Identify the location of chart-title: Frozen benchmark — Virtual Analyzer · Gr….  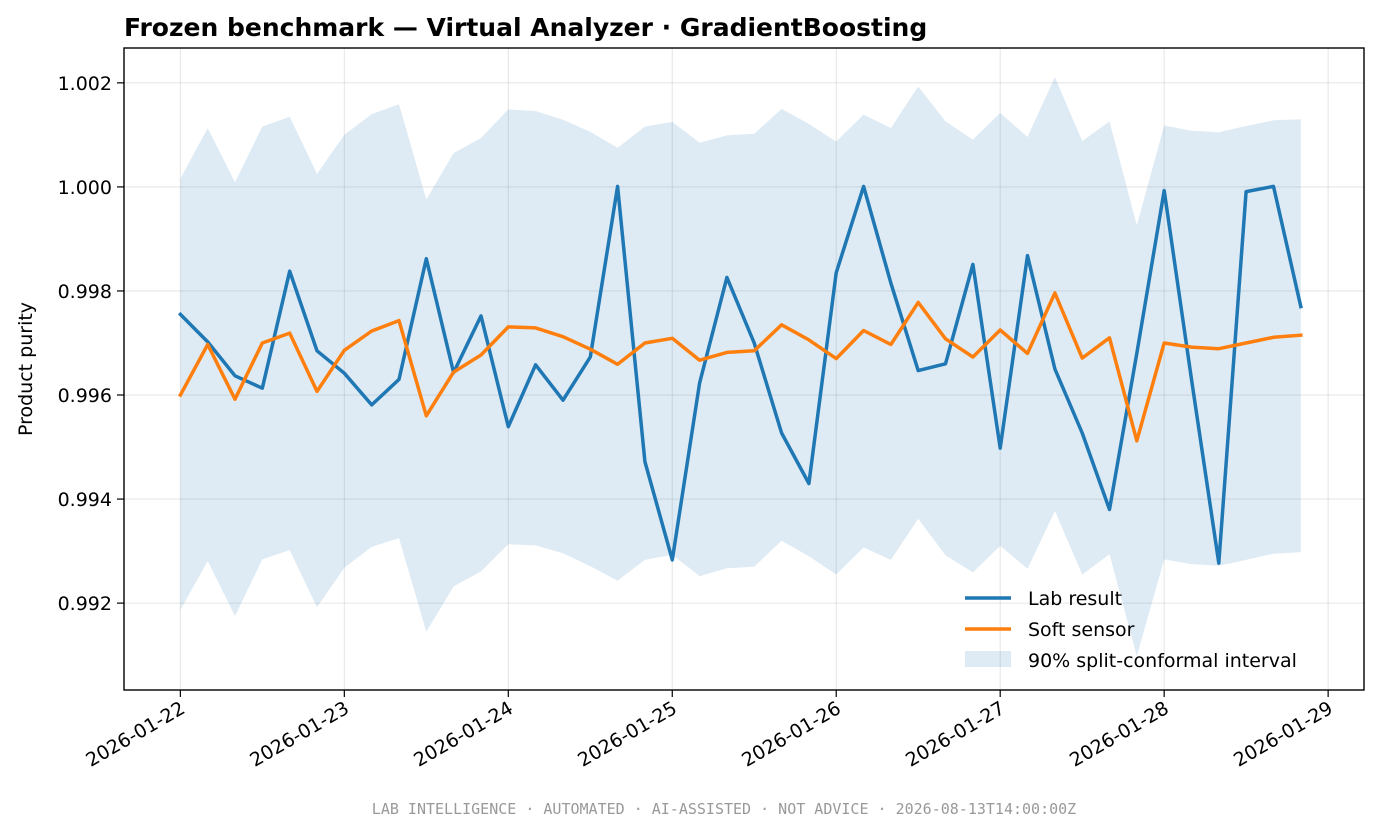
(525, 27).